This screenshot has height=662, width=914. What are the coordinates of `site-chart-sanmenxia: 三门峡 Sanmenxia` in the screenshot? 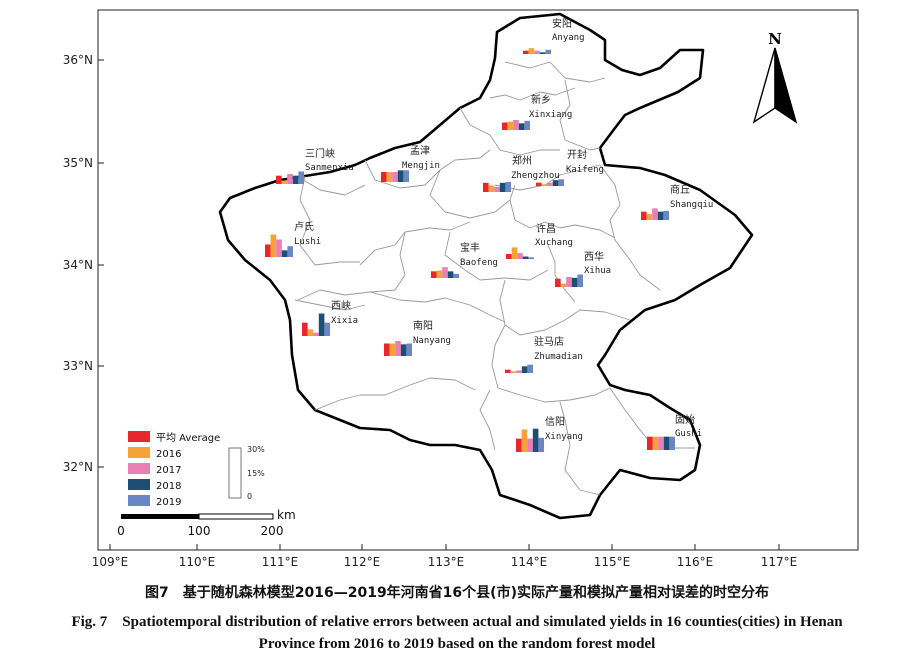 It's located at (315, 165).